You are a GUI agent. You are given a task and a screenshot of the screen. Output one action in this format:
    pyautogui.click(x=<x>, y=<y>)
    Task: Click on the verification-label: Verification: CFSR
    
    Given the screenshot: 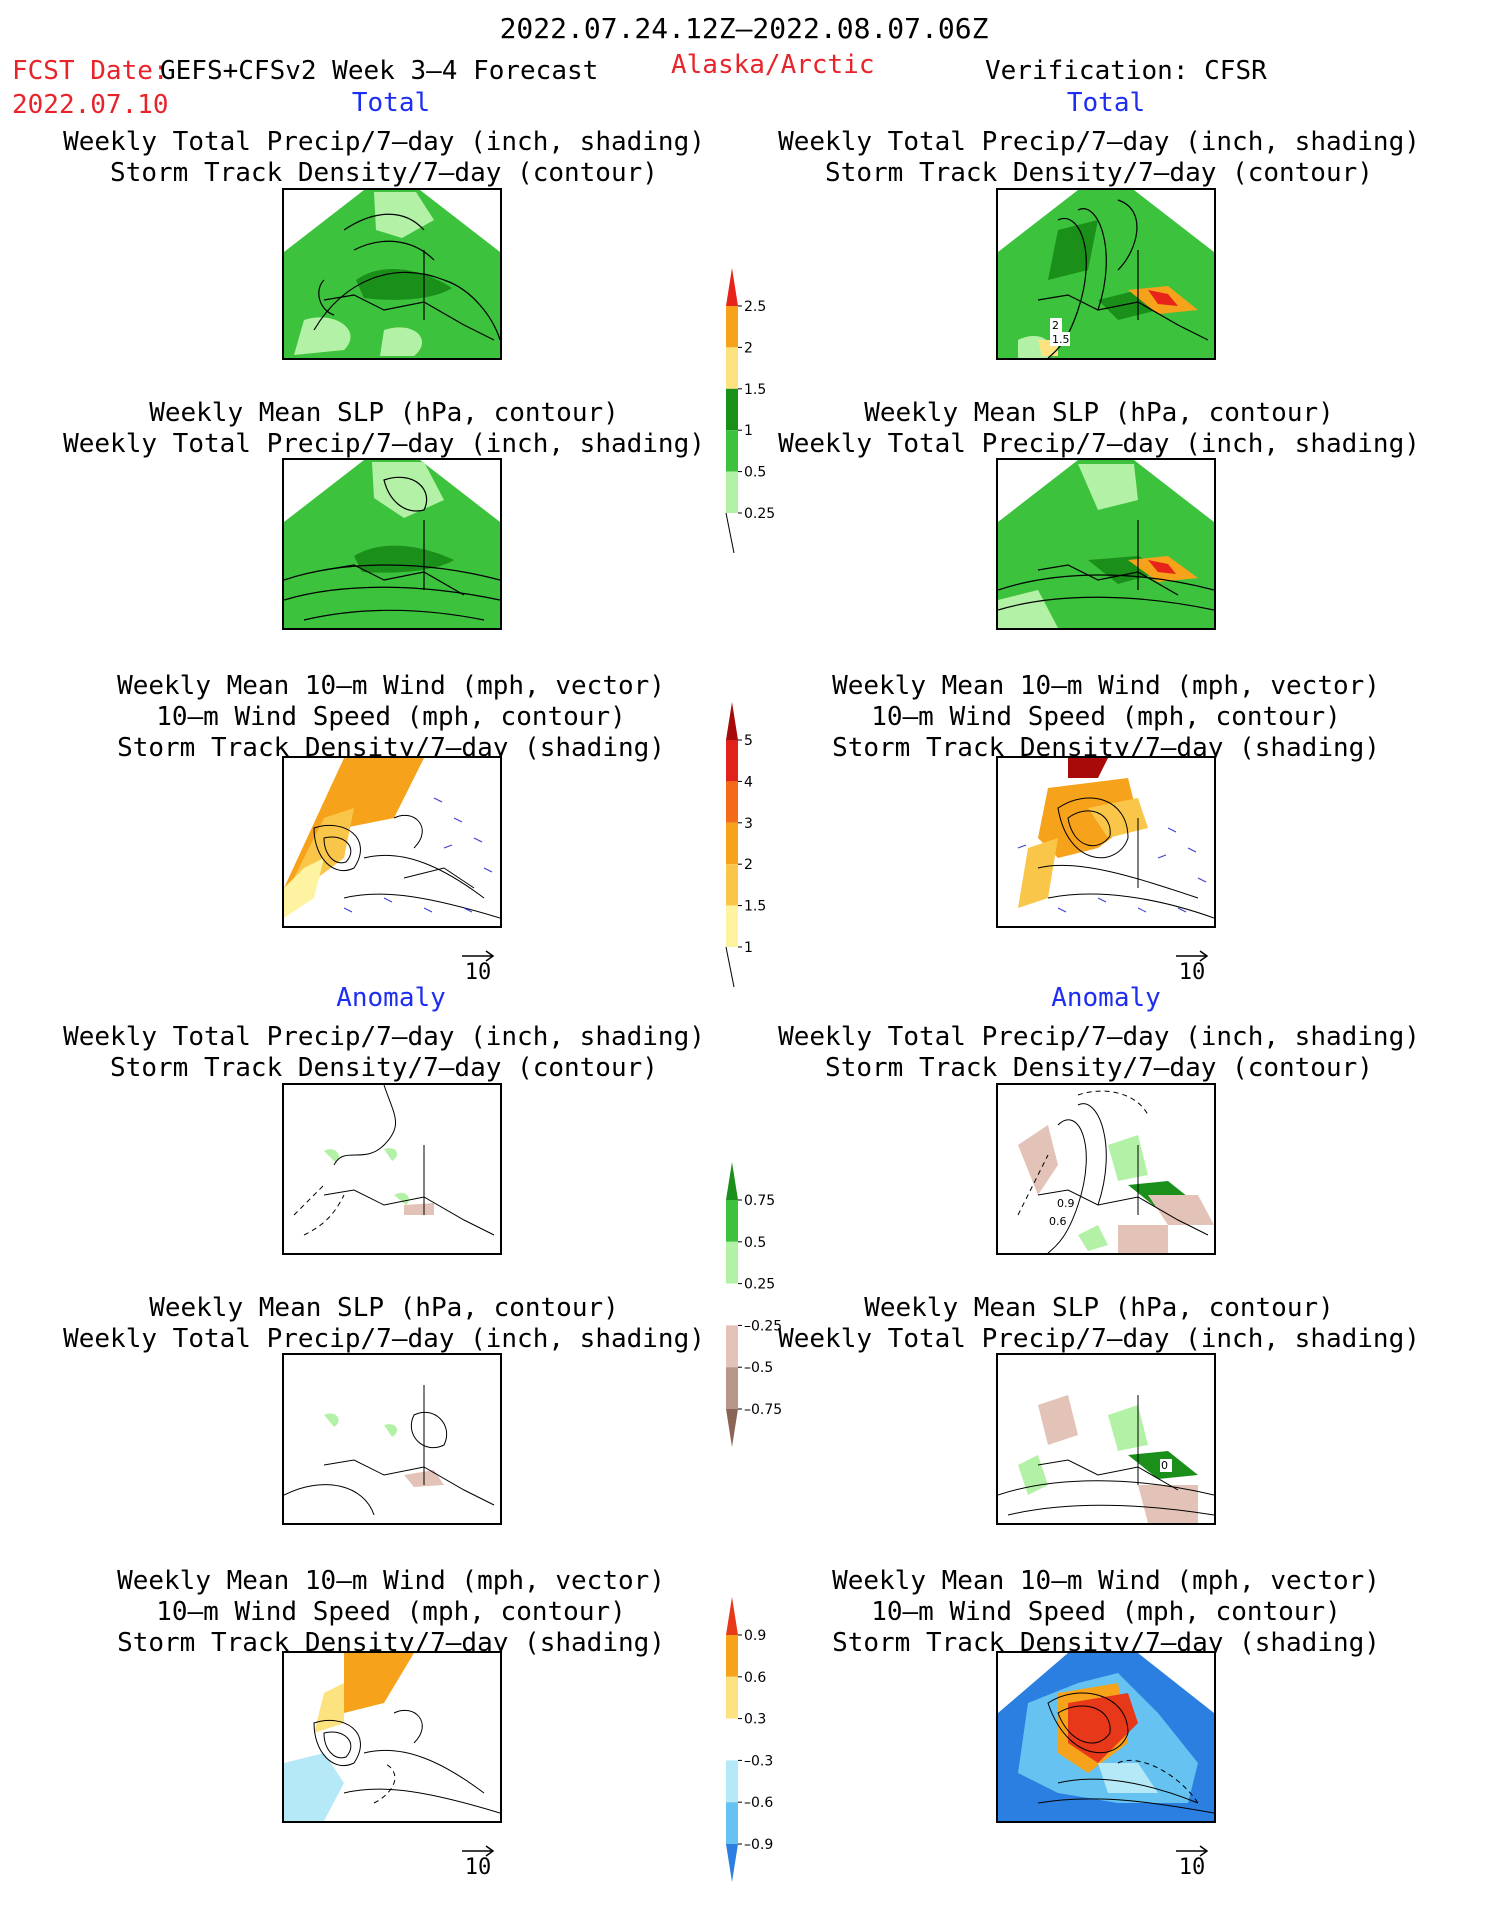 What is the action you would take?
    pyautogui.click(x=1126, y=71)
    